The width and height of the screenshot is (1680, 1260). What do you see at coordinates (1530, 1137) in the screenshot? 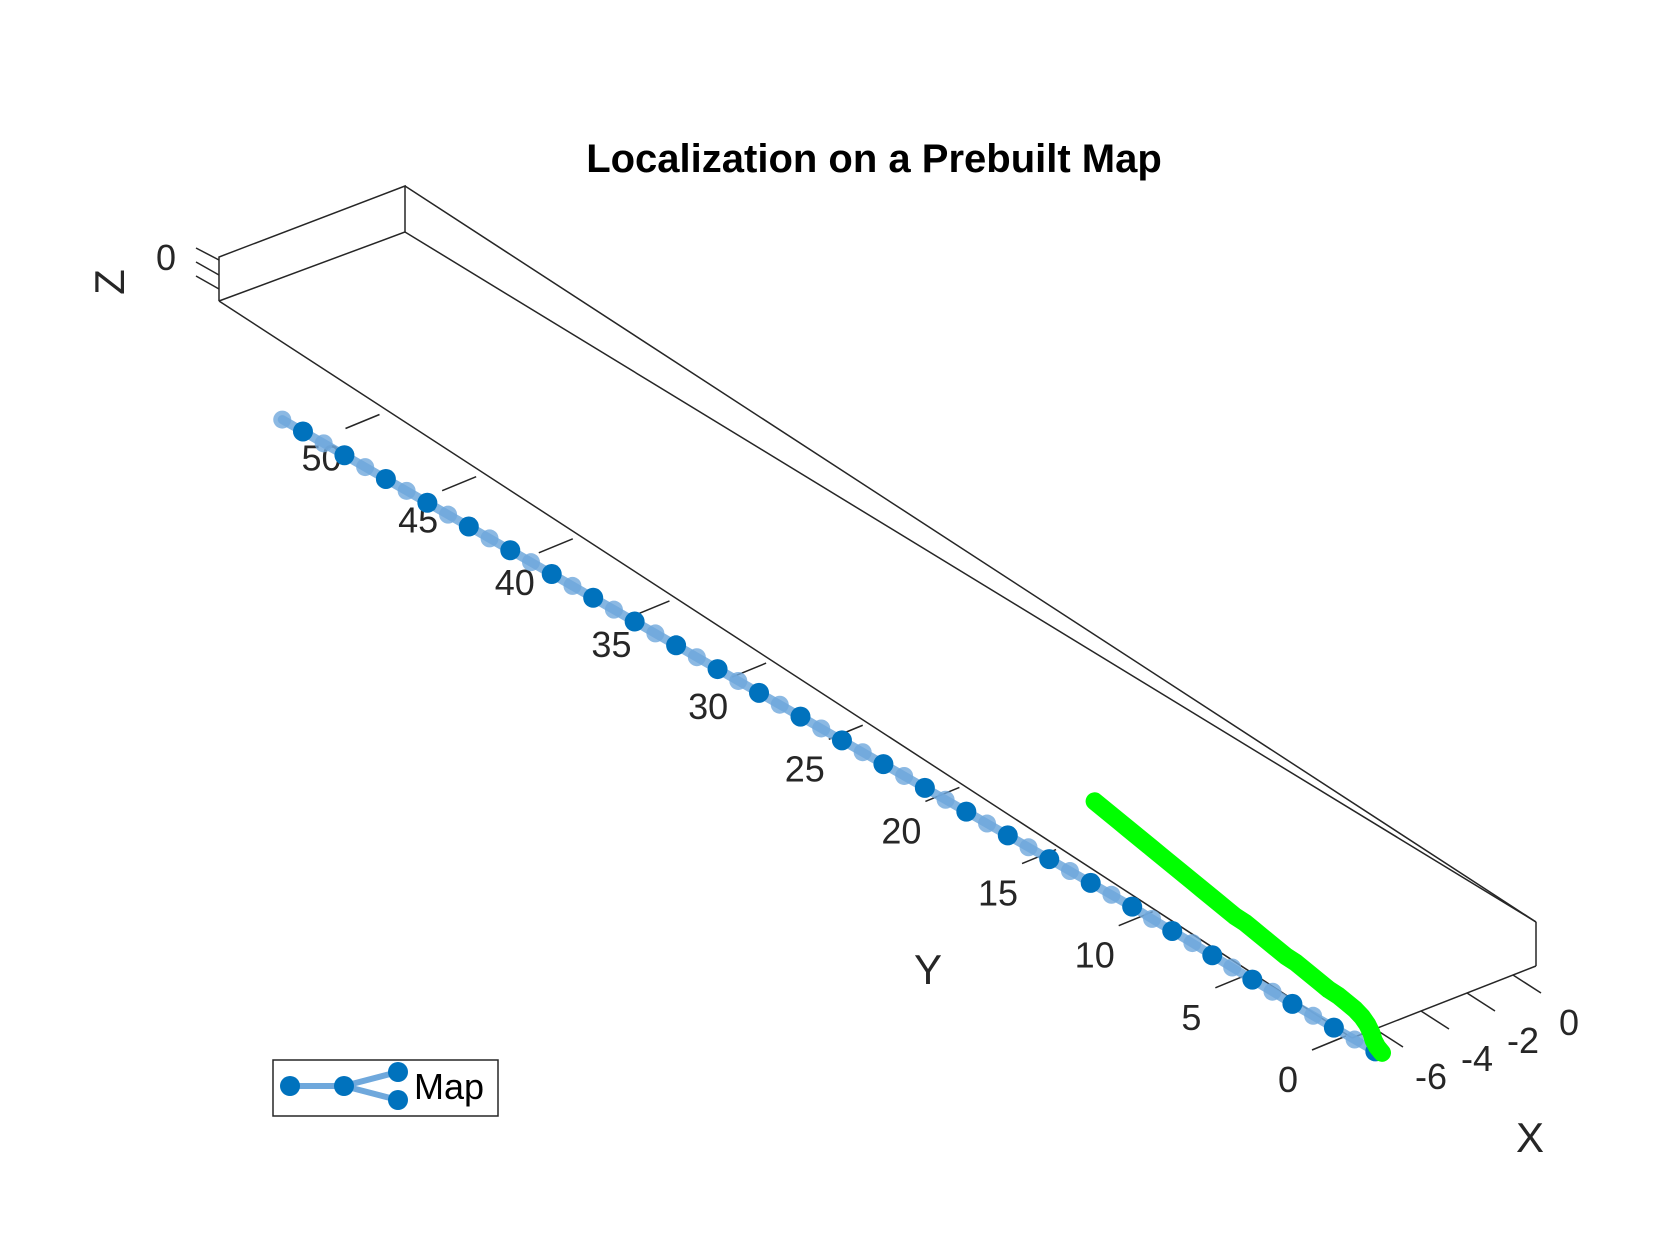
I see `x-axis-label: X` at bounding box center [1530, 1137].